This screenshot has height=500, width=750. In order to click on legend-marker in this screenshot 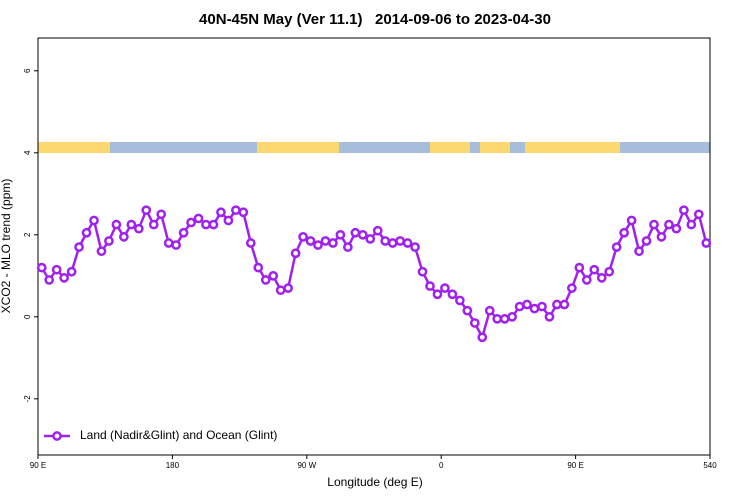, I will do `click(57, 436)`.